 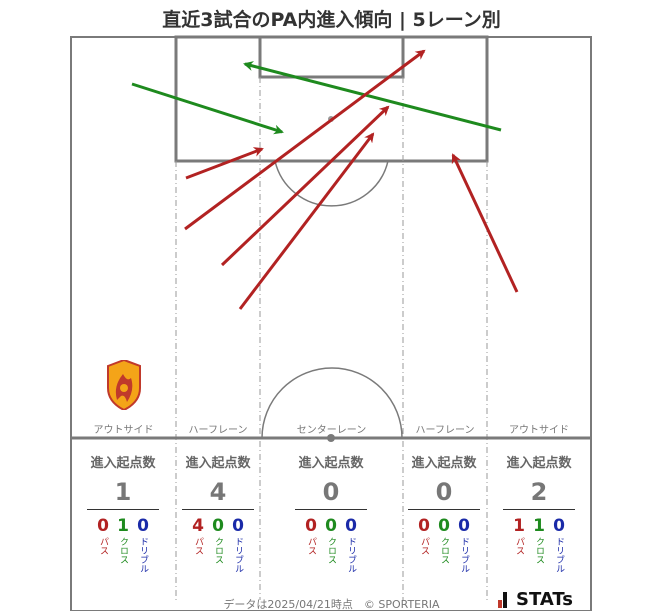 I want to click on lane-stats-right-outside: 進入起点数 2 1 パス 1 クロス 0 ドリブル, so click(x=539, y=512).